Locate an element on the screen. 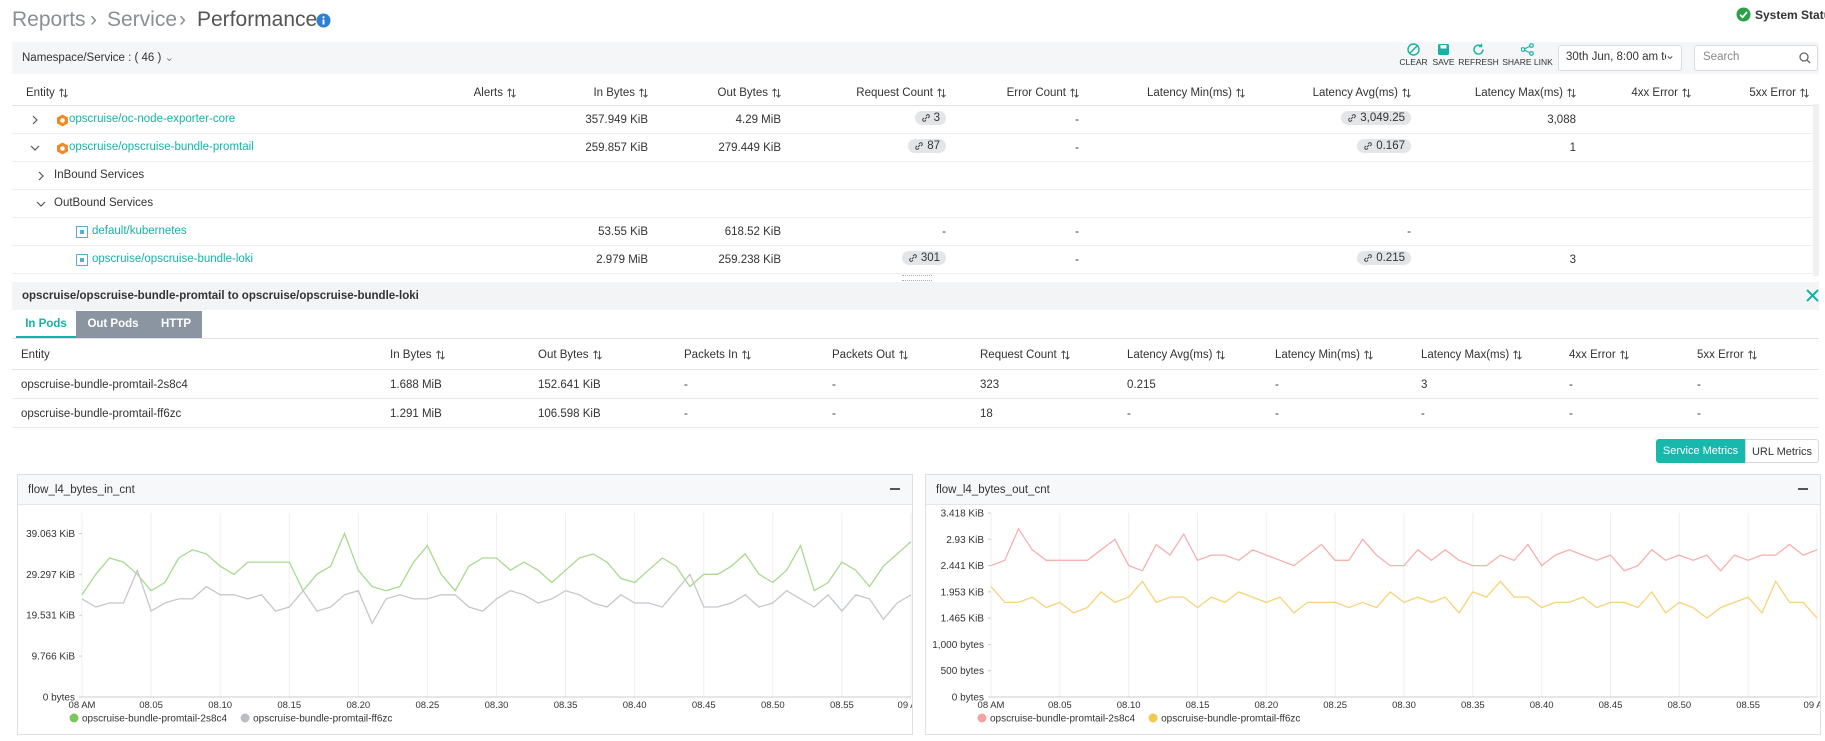 This screenshot has width=1825, height=741. cell-value: 53.55 KiB is located at coordinates (623, 232).